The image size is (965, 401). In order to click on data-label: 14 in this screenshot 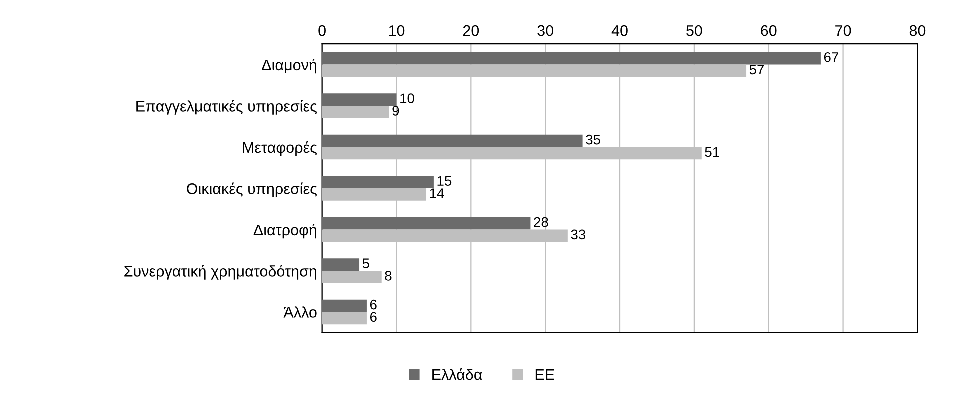, I will do `click(437, 193)`.